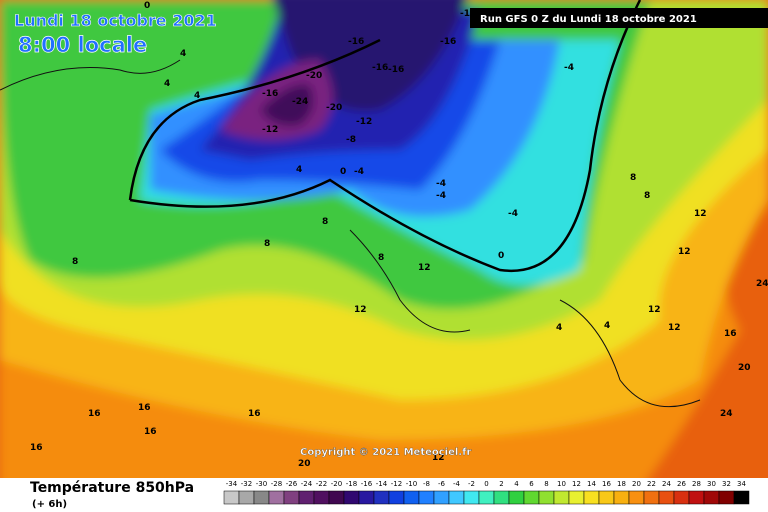  I want to click on legend-label: -28, so click(276, 484).